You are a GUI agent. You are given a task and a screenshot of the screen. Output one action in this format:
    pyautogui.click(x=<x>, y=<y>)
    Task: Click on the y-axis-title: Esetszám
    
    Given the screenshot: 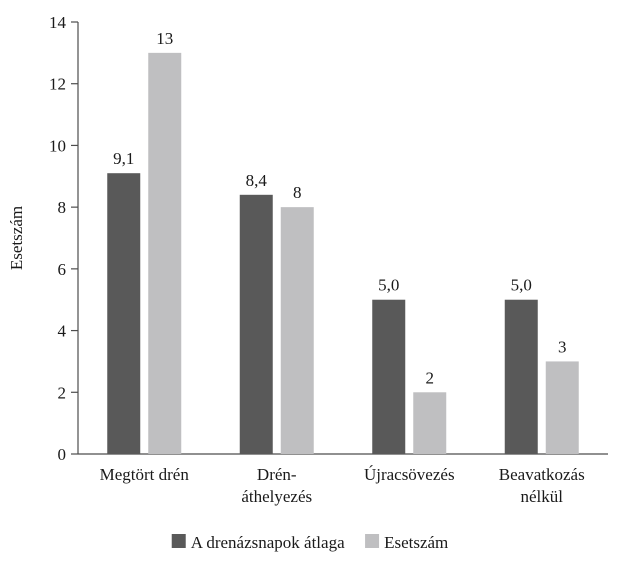 What is the action you would take?
    pyautogui.click(x=16, y=238)
    